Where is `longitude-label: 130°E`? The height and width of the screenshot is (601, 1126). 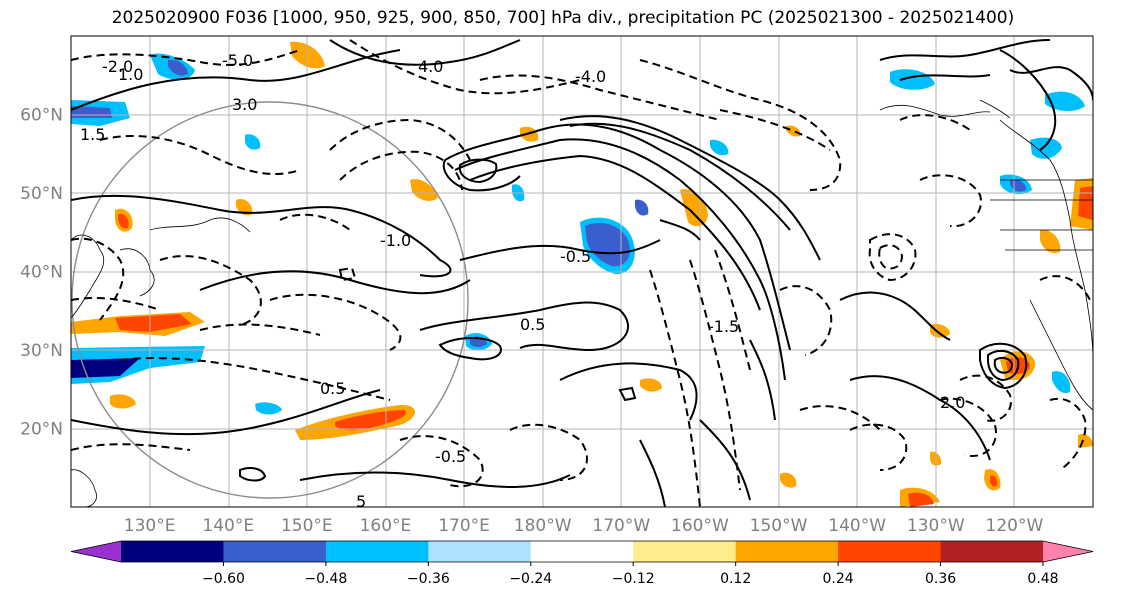
longitude-label: 130°E is located at coordinates (150, 526).